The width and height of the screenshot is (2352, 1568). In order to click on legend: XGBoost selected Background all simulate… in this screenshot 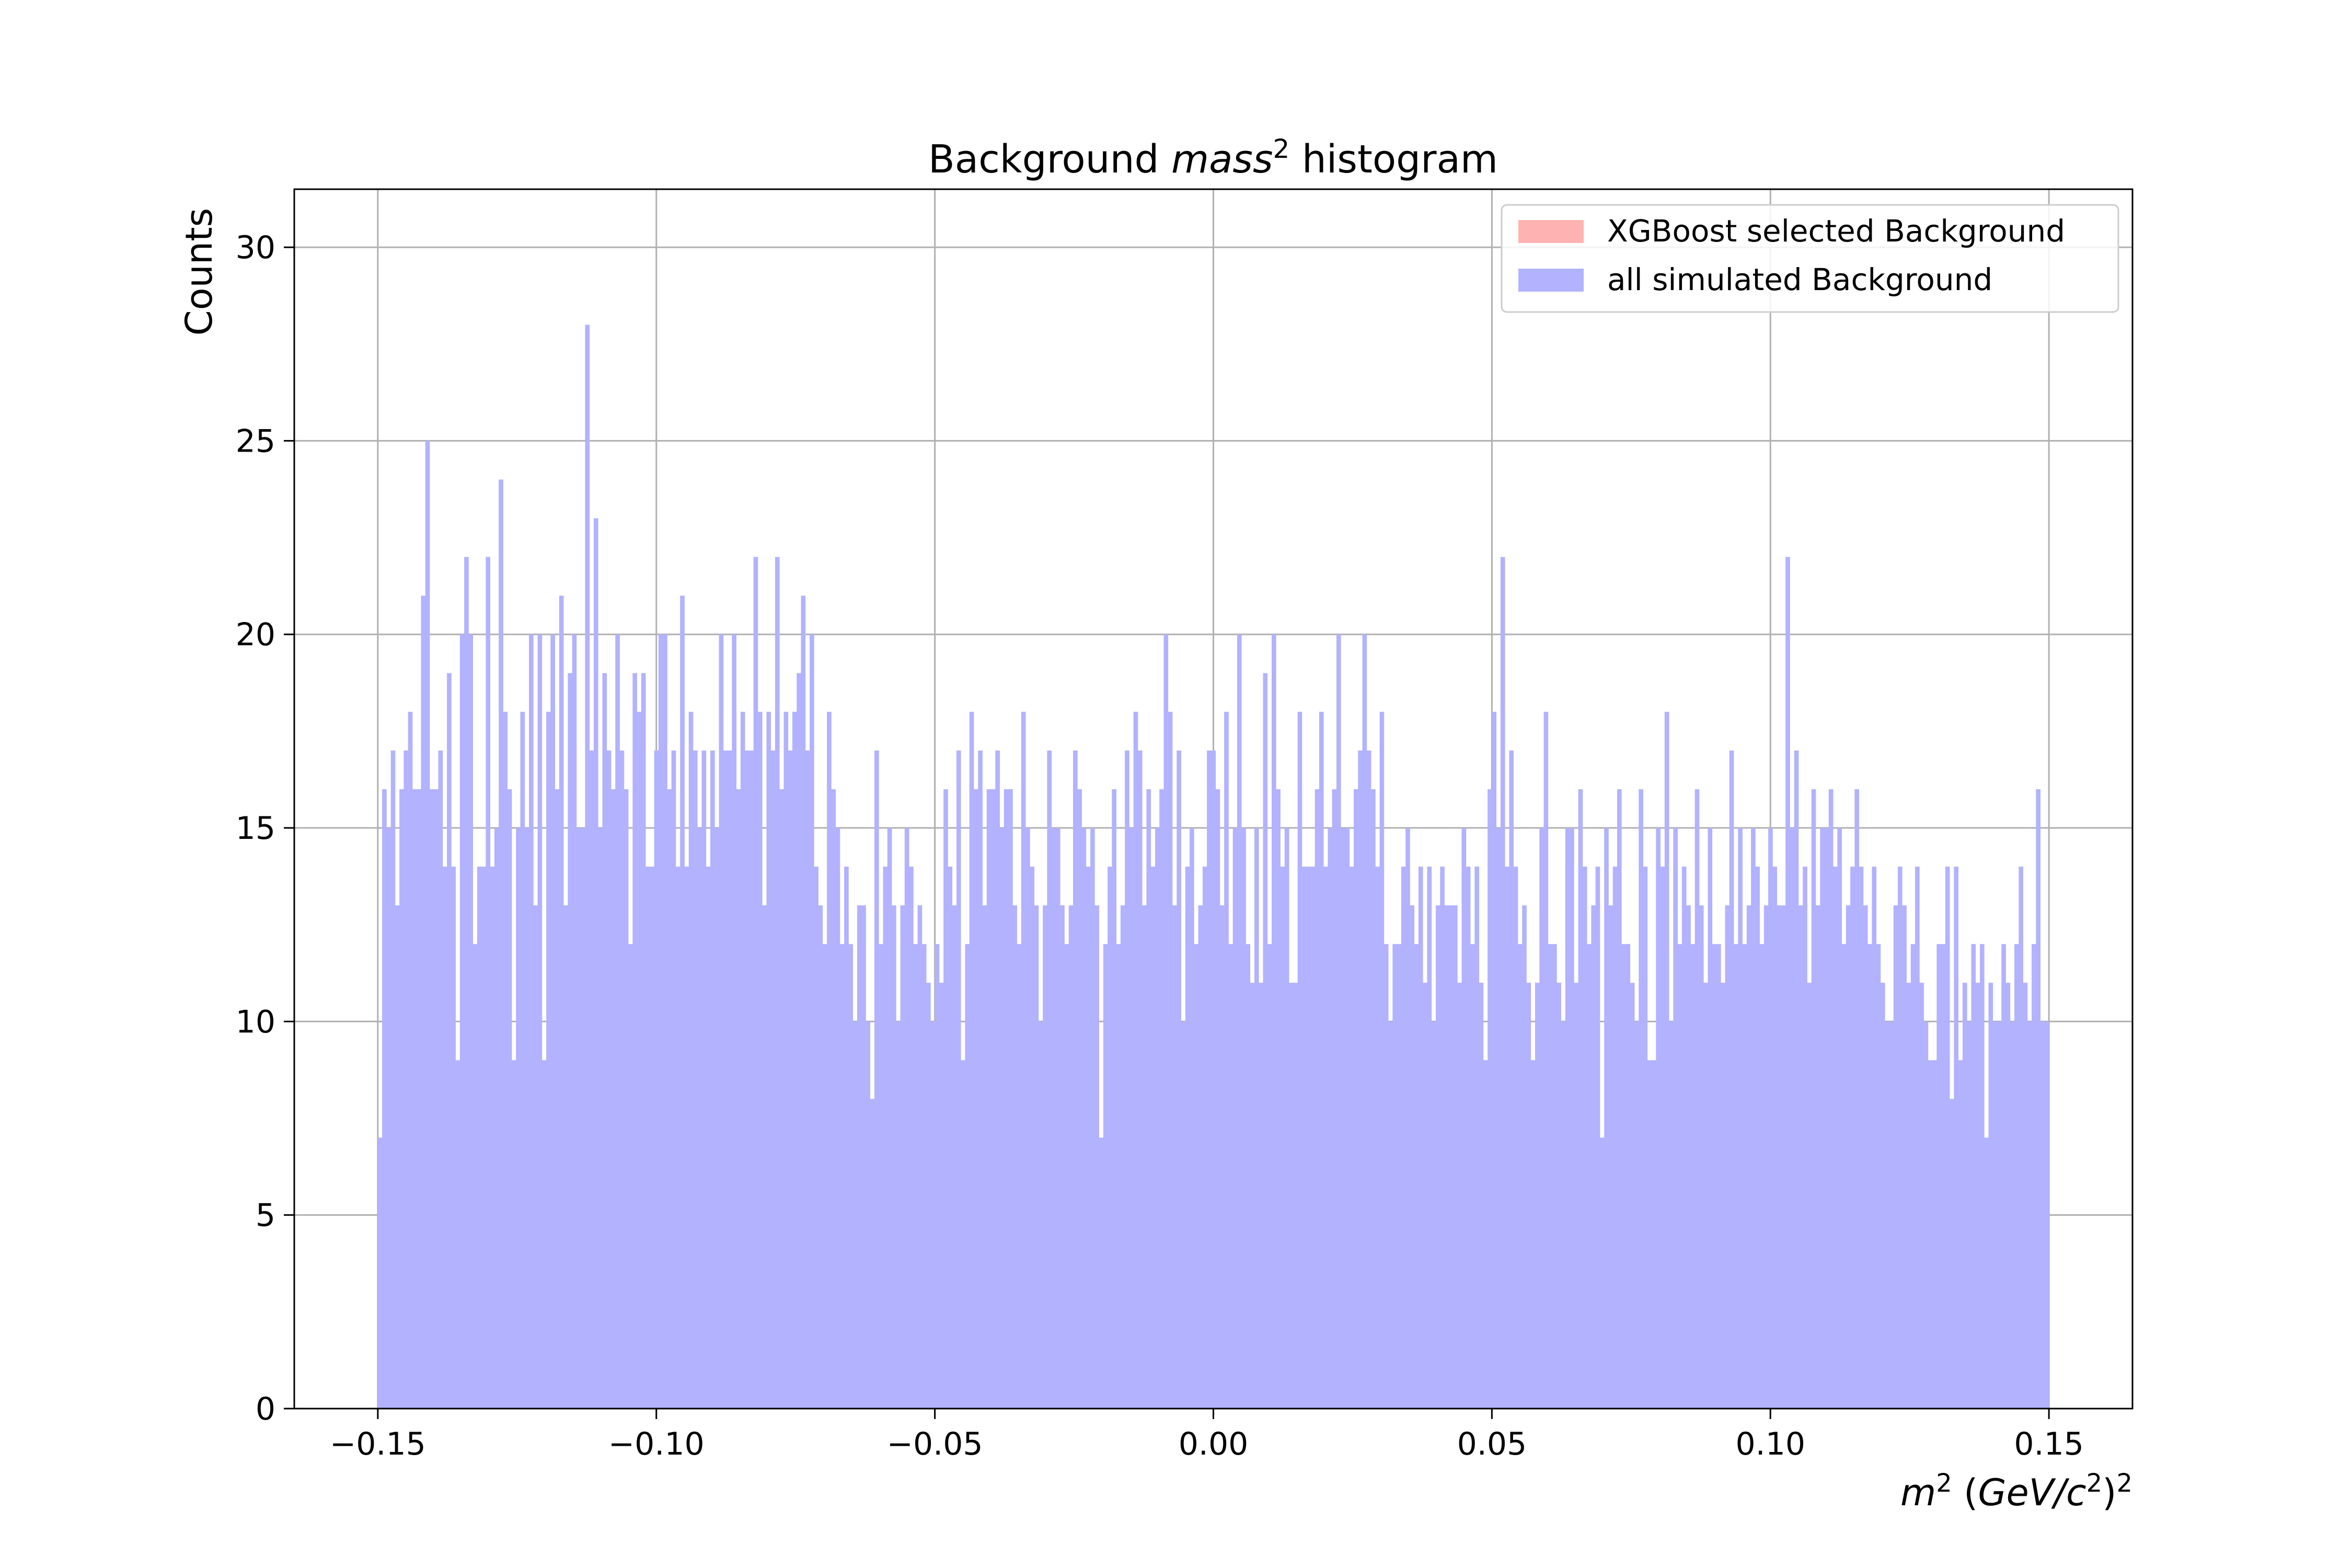, I will do `click(1810, 258)`.